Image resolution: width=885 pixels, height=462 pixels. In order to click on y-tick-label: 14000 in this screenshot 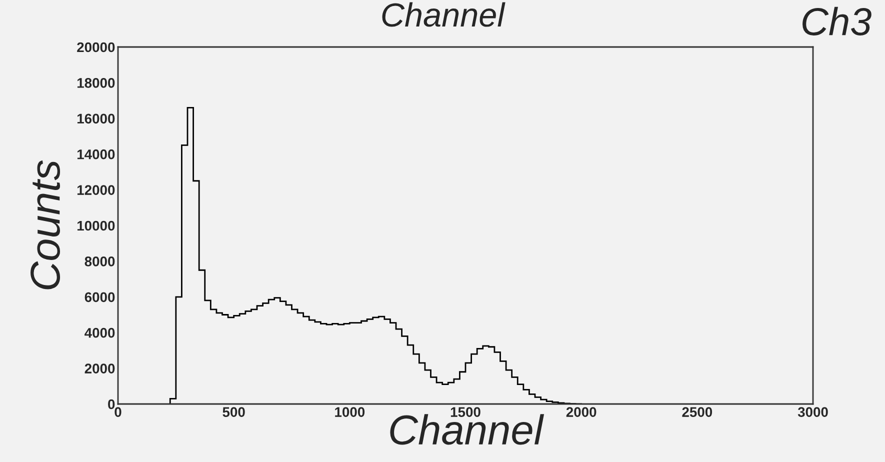, I will do `click(96, 154)`.